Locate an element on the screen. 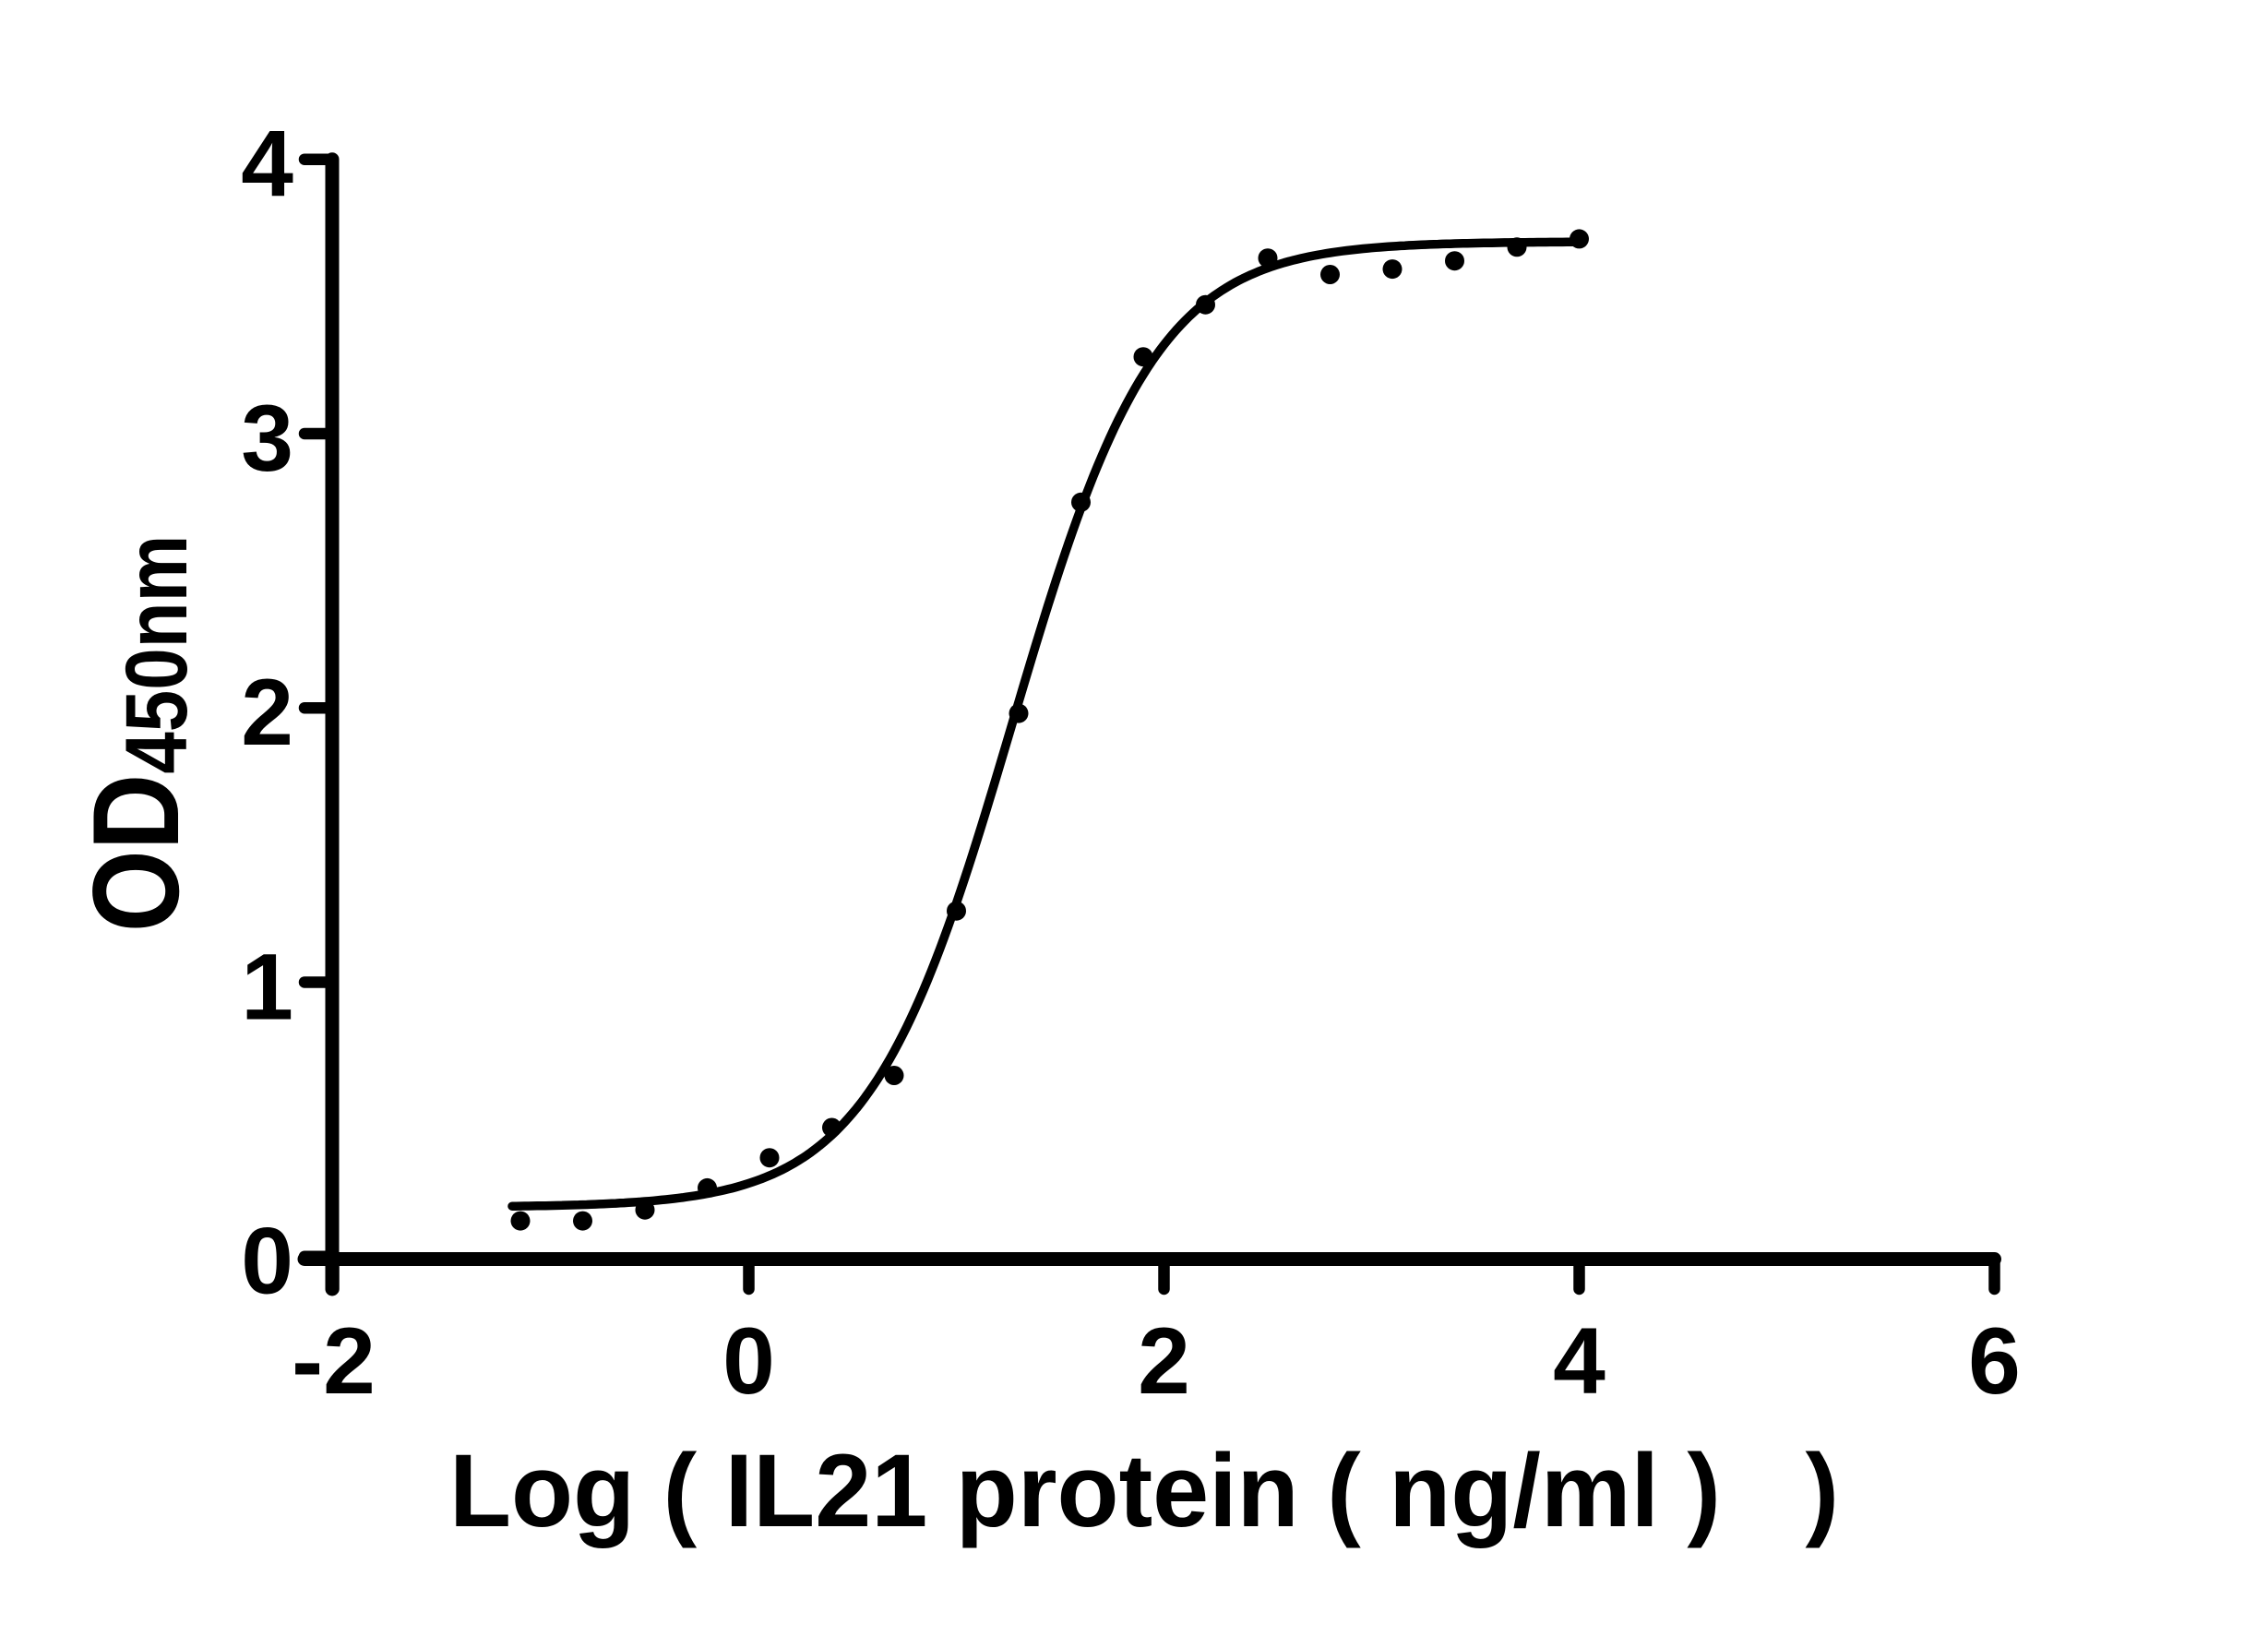  y-axis-title: OD450nm is located at coordinates (136, 734).